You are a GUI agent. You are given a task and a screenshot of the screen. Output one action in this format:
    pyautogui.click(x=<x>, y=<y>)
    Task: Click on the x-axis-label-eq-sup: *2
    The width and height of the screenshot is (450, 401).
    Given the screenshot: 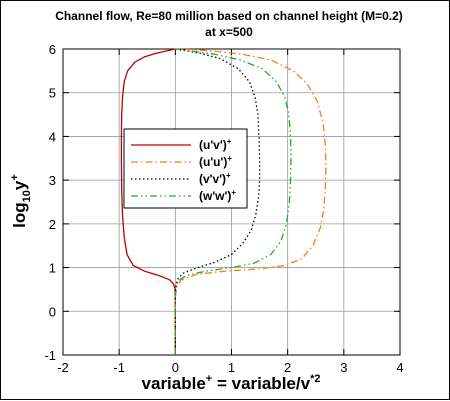 What is the action you would take?
    pyautogui.click(x=315, y=379)
    